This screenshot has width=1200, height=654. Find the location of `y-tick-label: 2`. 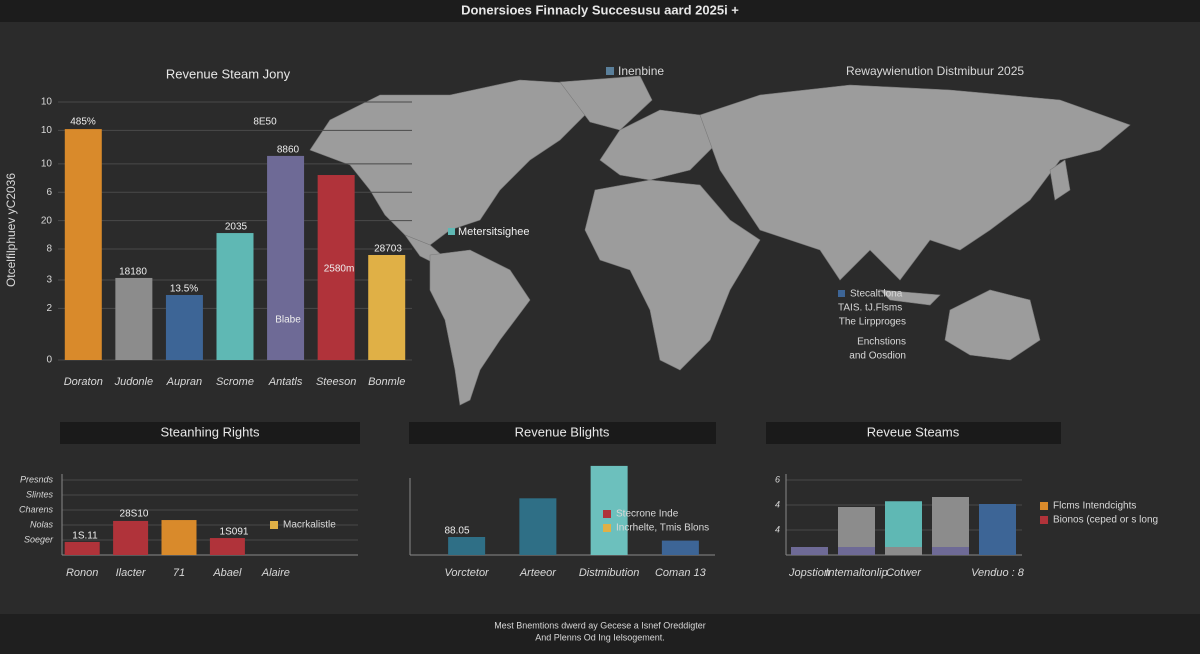

y-tick-label: 2 is located at coordinates (49, 308).